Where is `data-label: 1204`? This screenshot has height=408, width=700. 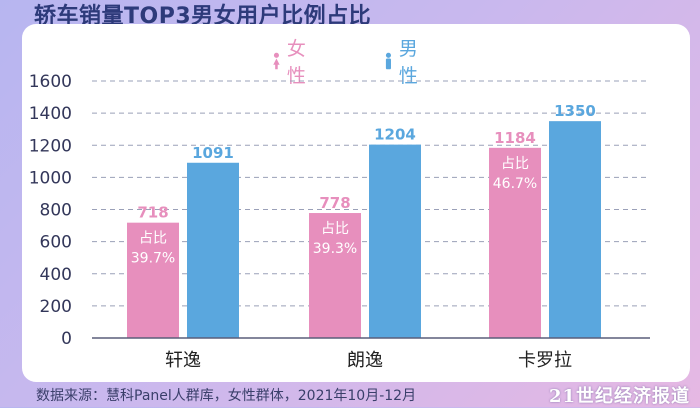
data-label: 1204 is located at coordinates (395, 135).